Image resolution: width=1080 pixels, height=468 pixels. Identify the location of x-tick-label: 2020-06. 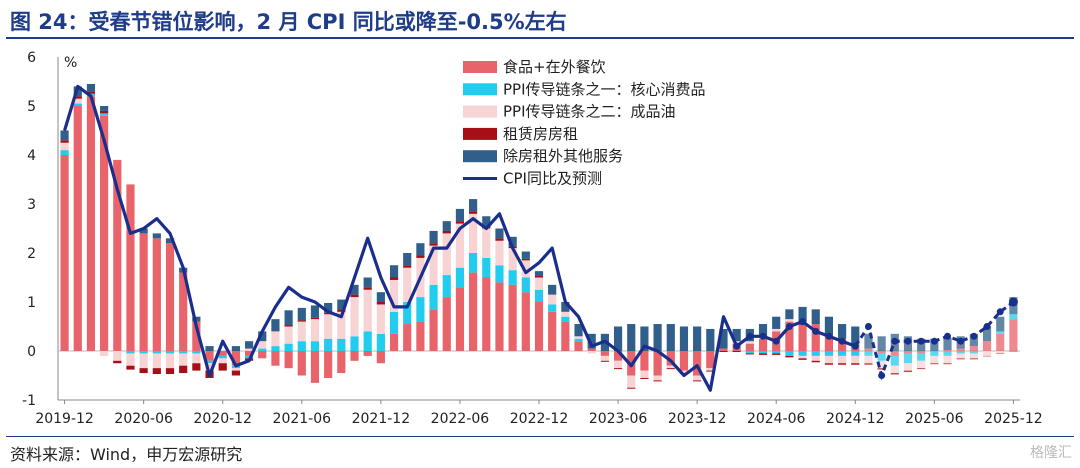
(143, 419).